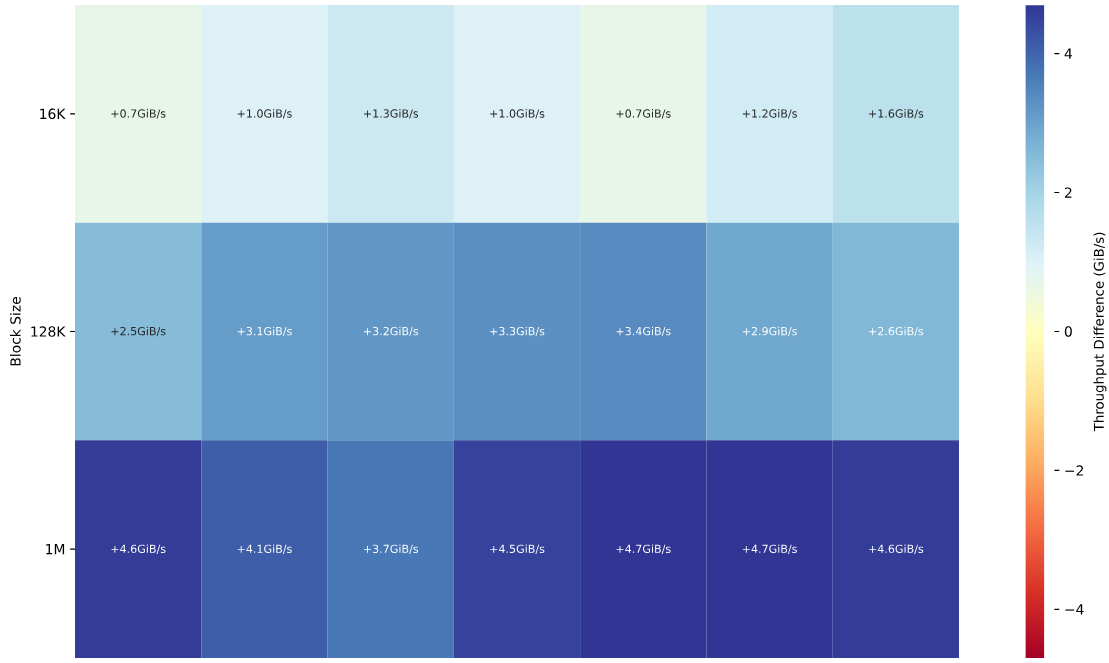 Image resolution: width=1109 pixels, height=663 pixels. Describe the element at coordinates (264, 549) in the screenshot. I see `data-label: +4.1GiB/s` at that location.